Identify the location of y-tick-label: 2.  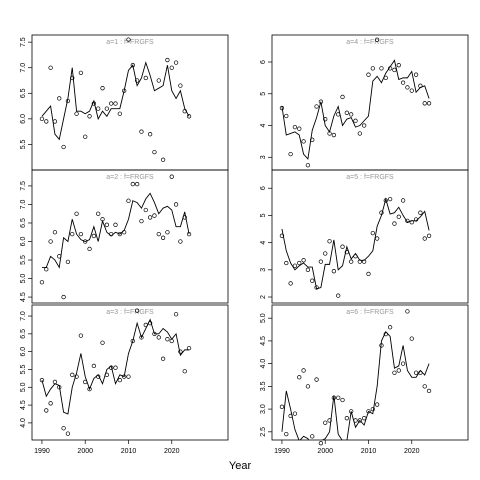
(263, 297).